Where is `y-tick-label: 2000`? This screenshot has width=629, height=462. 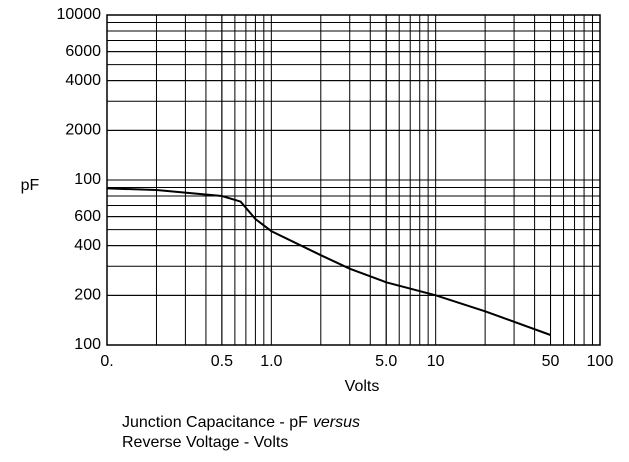
y-tick-label: 2000 is located at coordinates (83, 130).